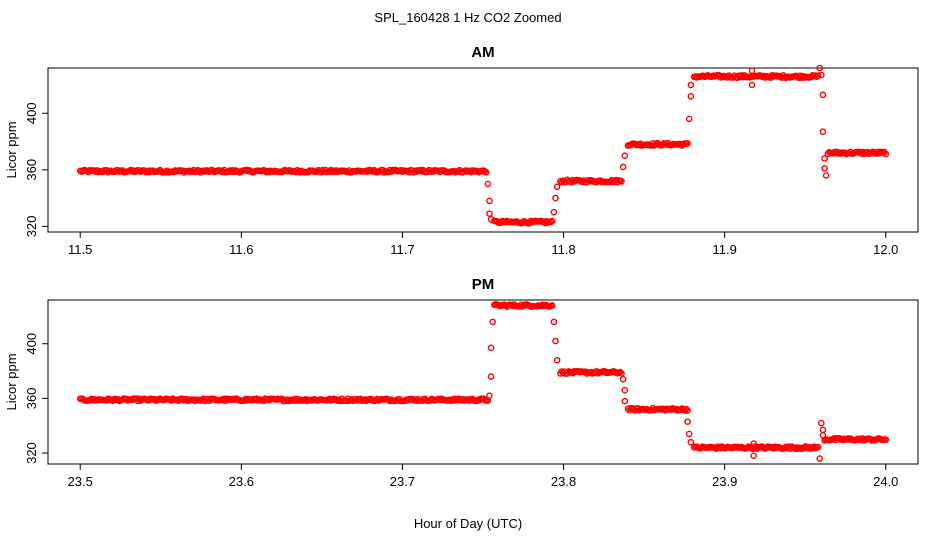 The height and width of the screenshot is (540, 936). What do you see at coordinates (467, 17) in the screenshot?
I see `figure-title: SPL_160428 1 Hz CO2 Zoomed` at bounding box center [467, 17].